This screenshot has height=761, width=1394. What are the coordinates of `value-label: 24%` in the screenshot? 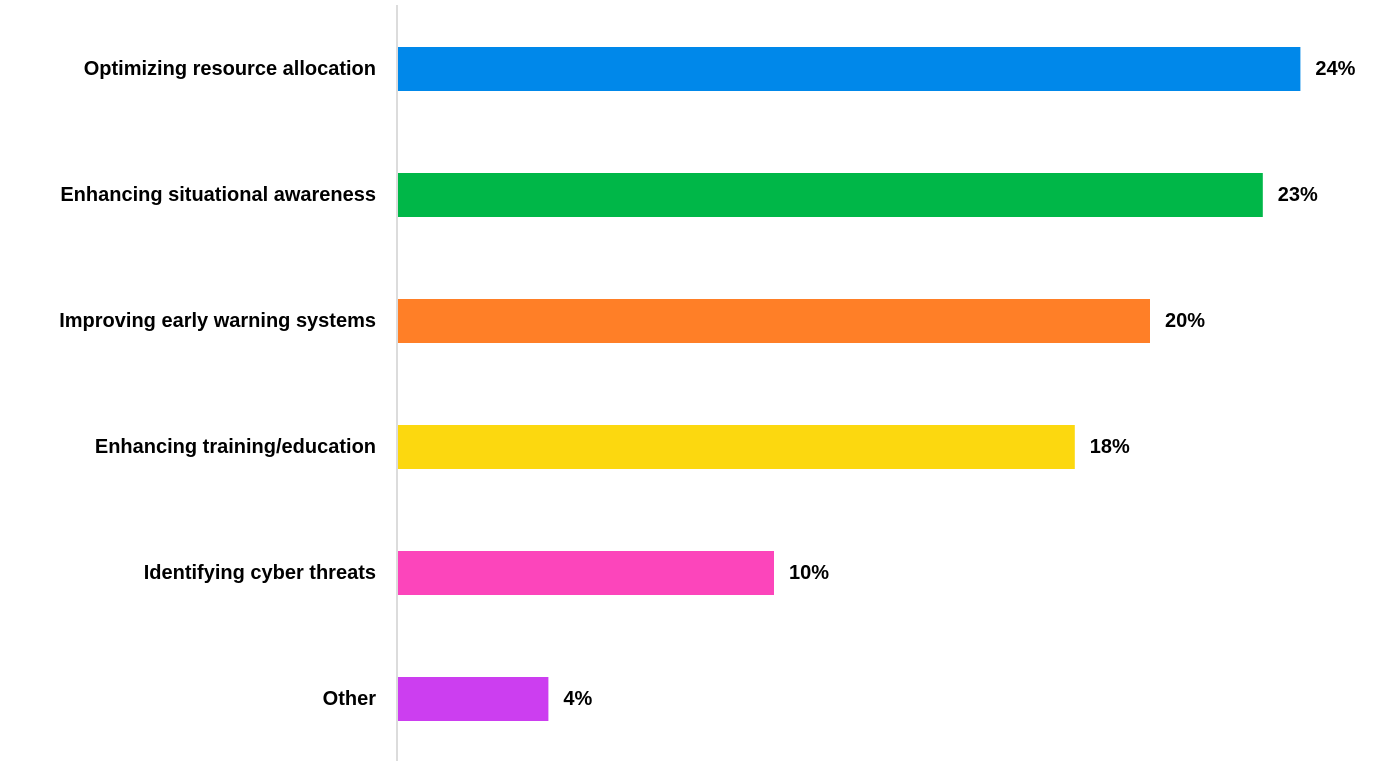 It's located at (1335, 69).